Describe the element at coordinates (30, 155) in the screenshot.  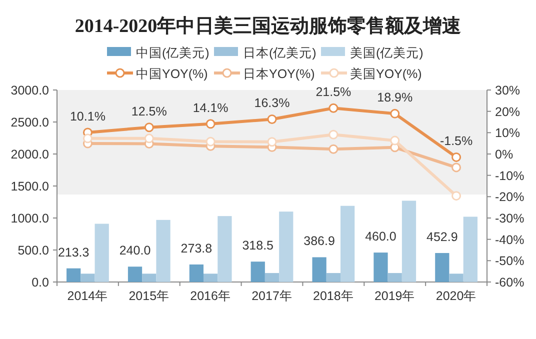
I see `y-tick-label: 2000.0` at that location.